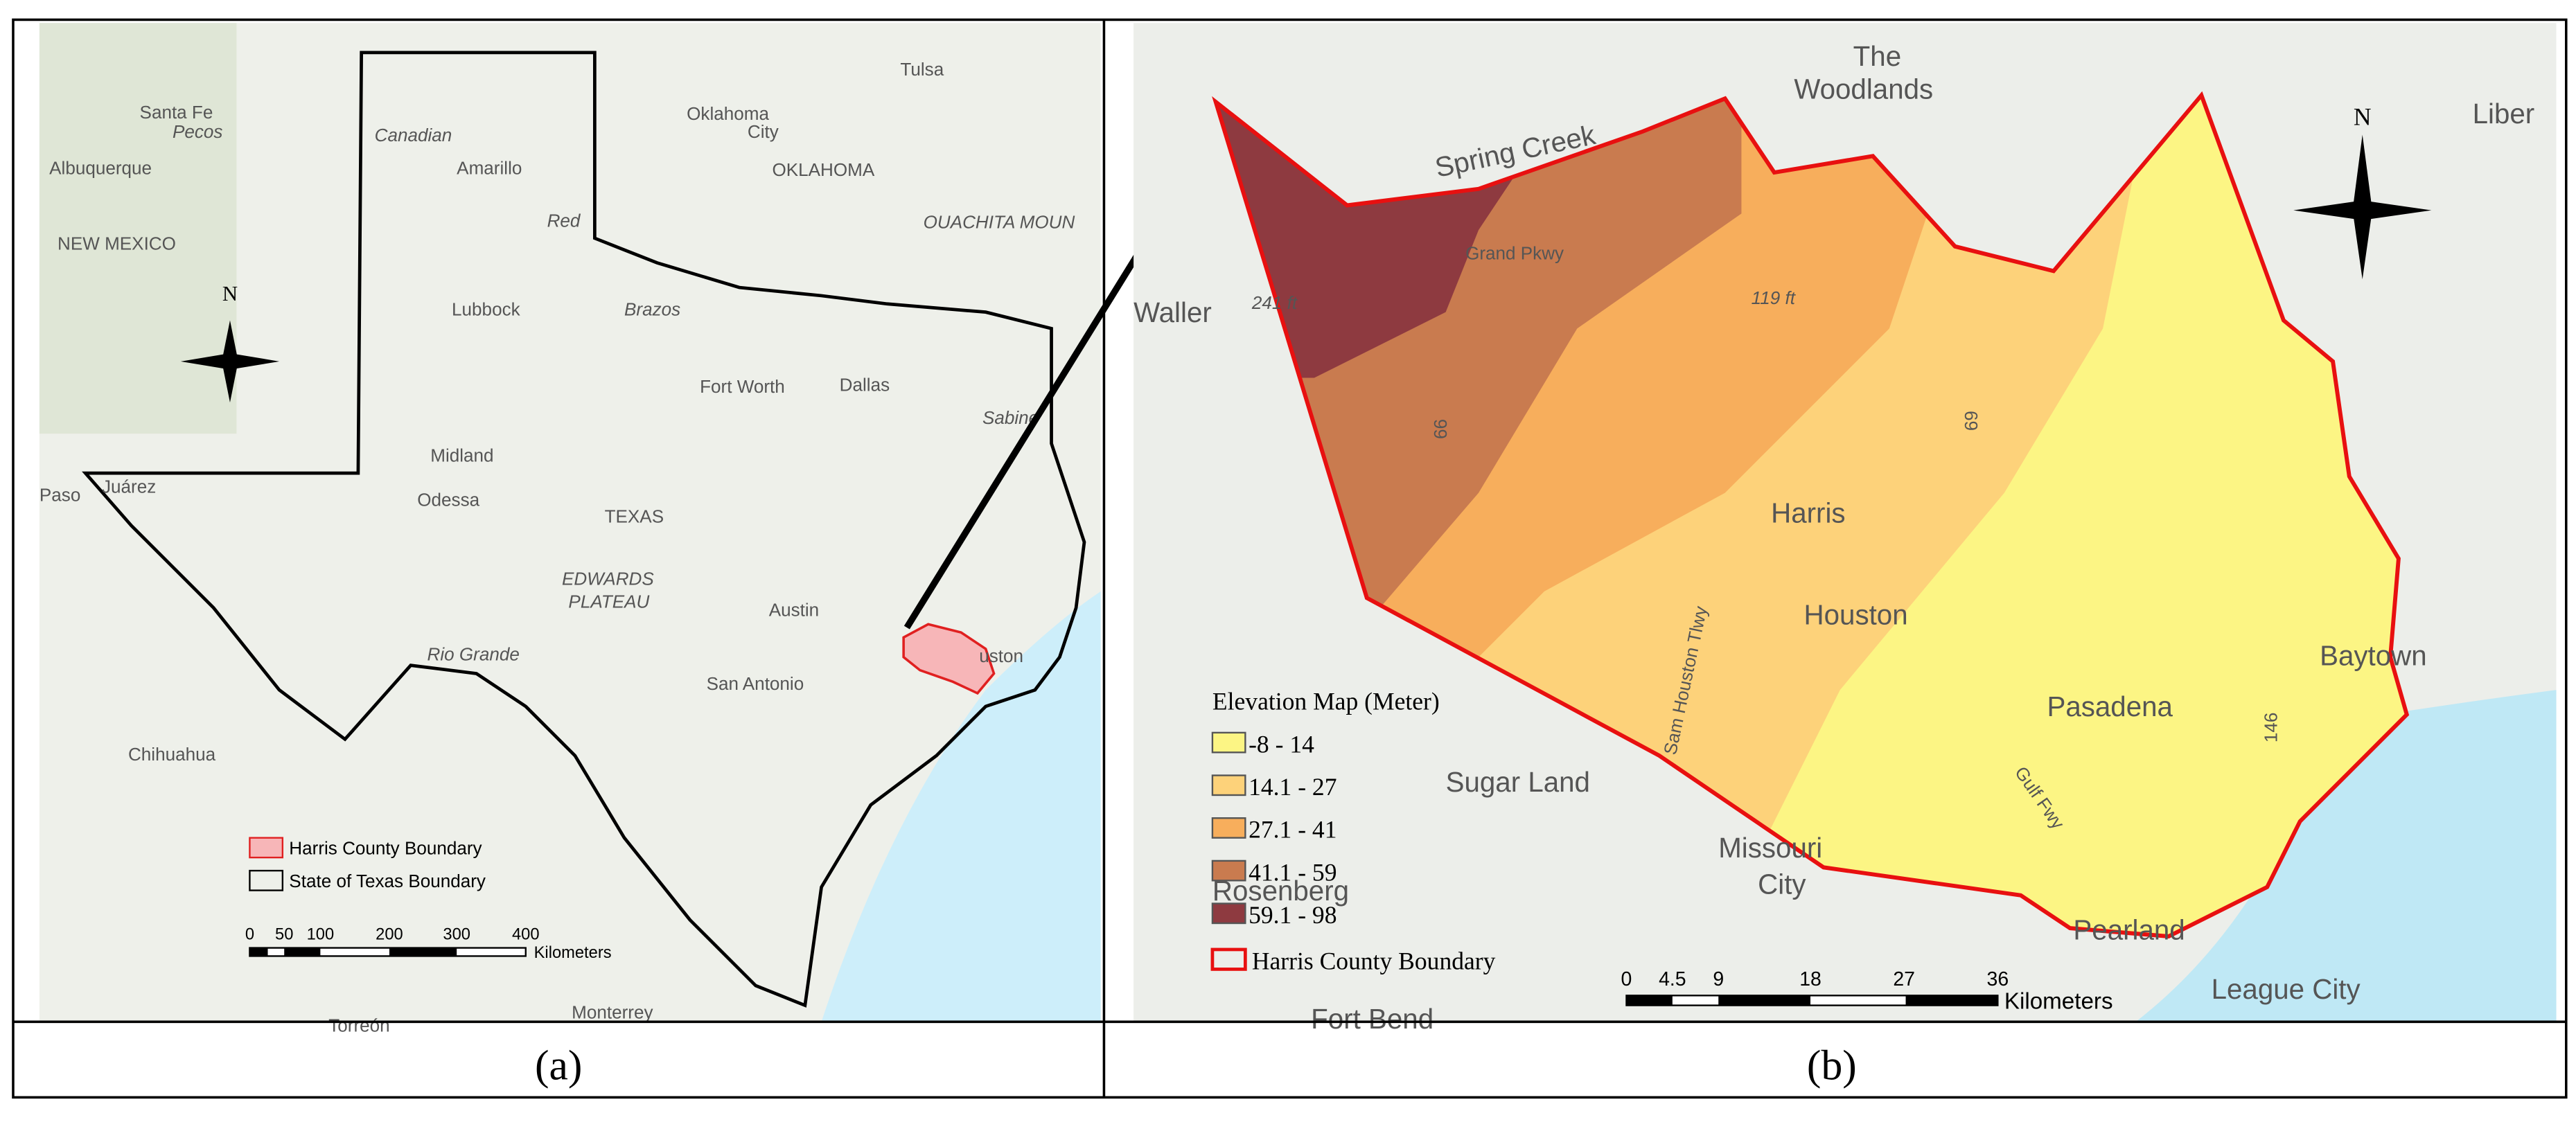 The height and width of the screenshot is (1122, 2576). Describe the element at coordinates (2373, 656) in the screenshot. I see `place-label: Baytown` at that location.